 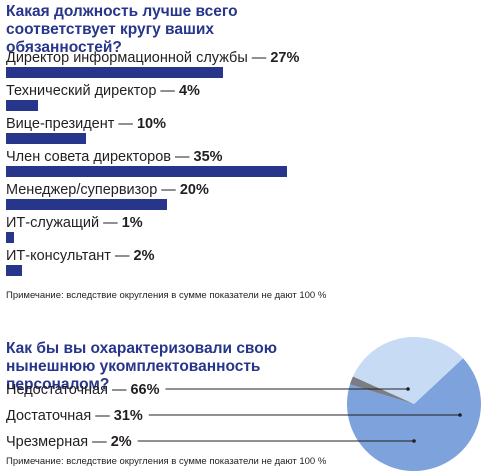 What do you see at coordinates (60, 416) in the screenshot?
I see `pie-category: Достаточная —` at bounding box center [60, 416].